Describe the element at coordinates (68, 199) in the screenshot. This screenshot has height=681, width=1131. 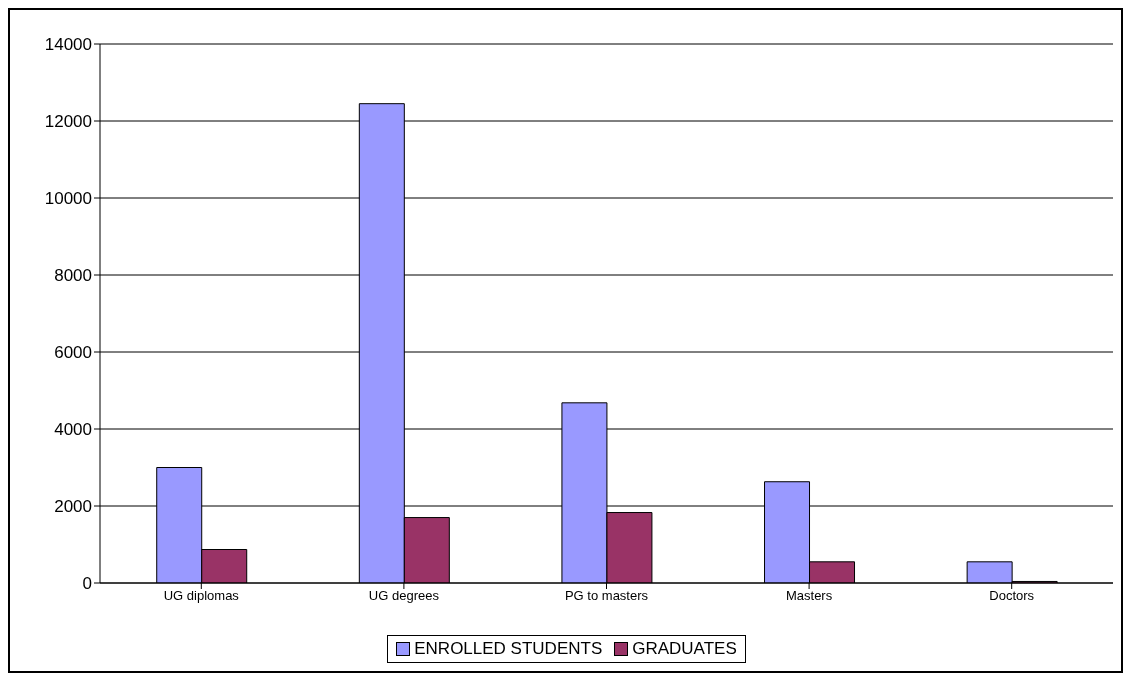
I see `y-tick-label: 10000` at that location.